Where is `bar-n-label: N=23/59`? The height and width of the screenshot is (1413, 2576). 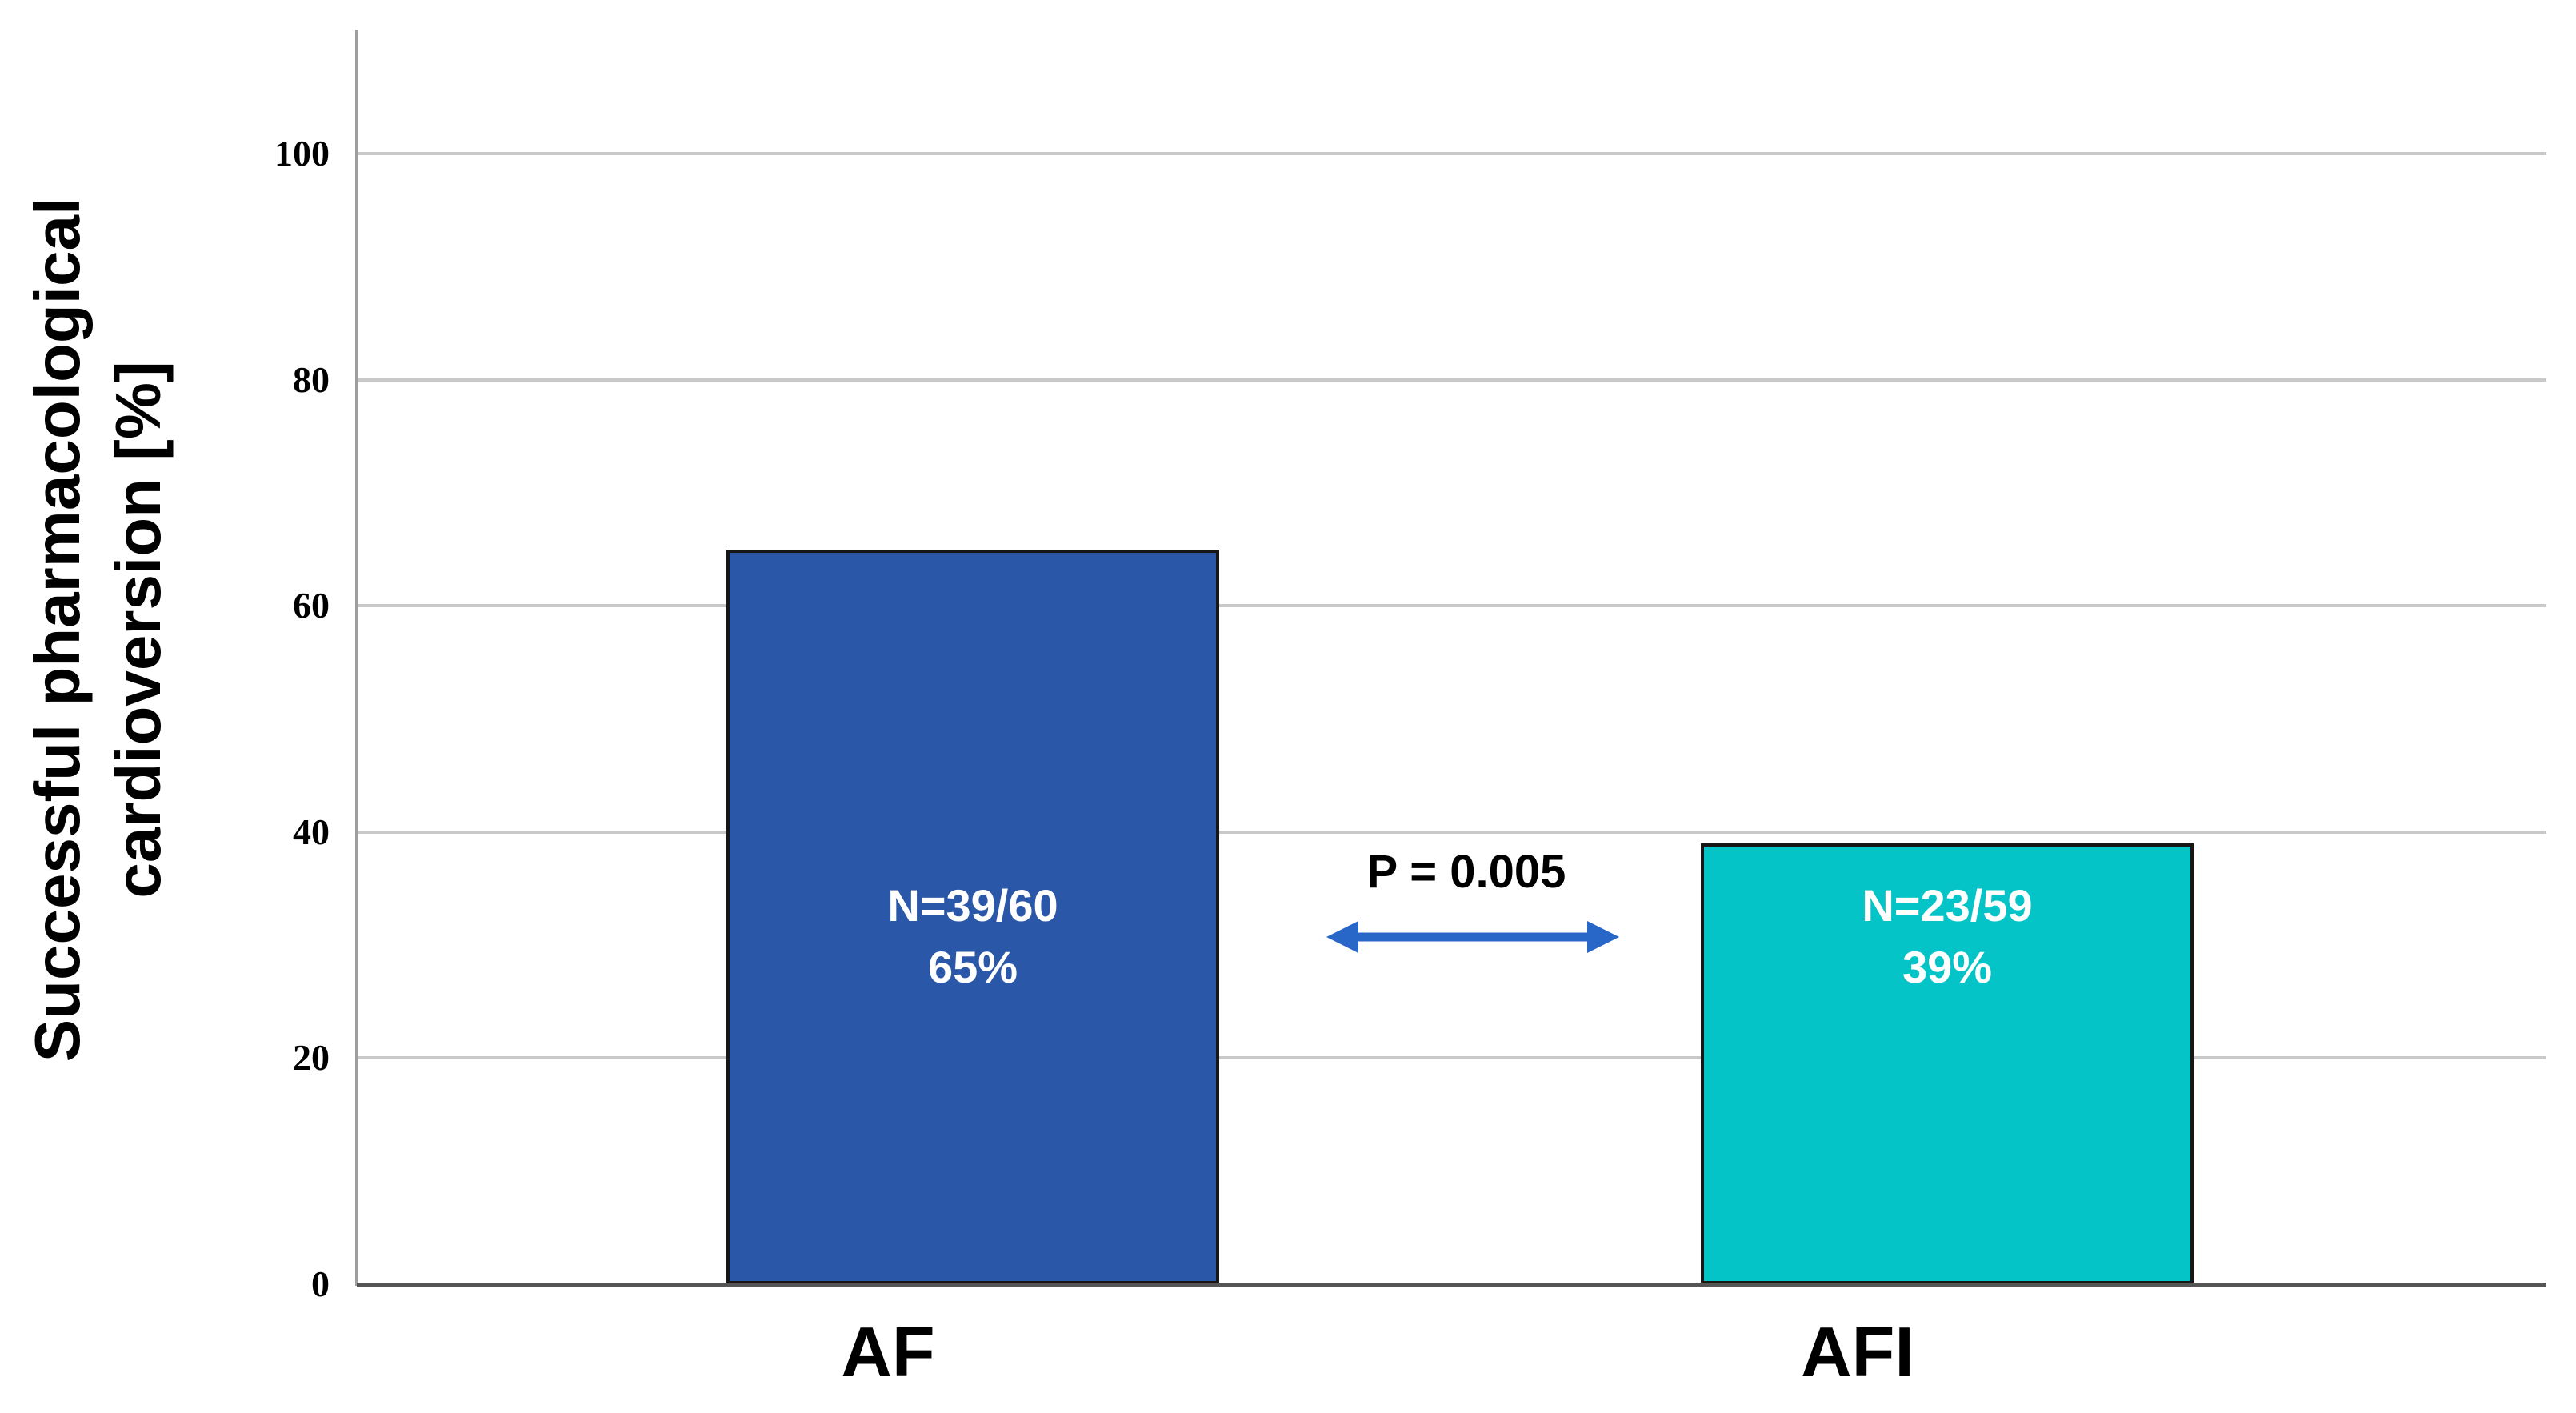 bar-n-label: N=23/59 is located at coordinates (1947, 906).